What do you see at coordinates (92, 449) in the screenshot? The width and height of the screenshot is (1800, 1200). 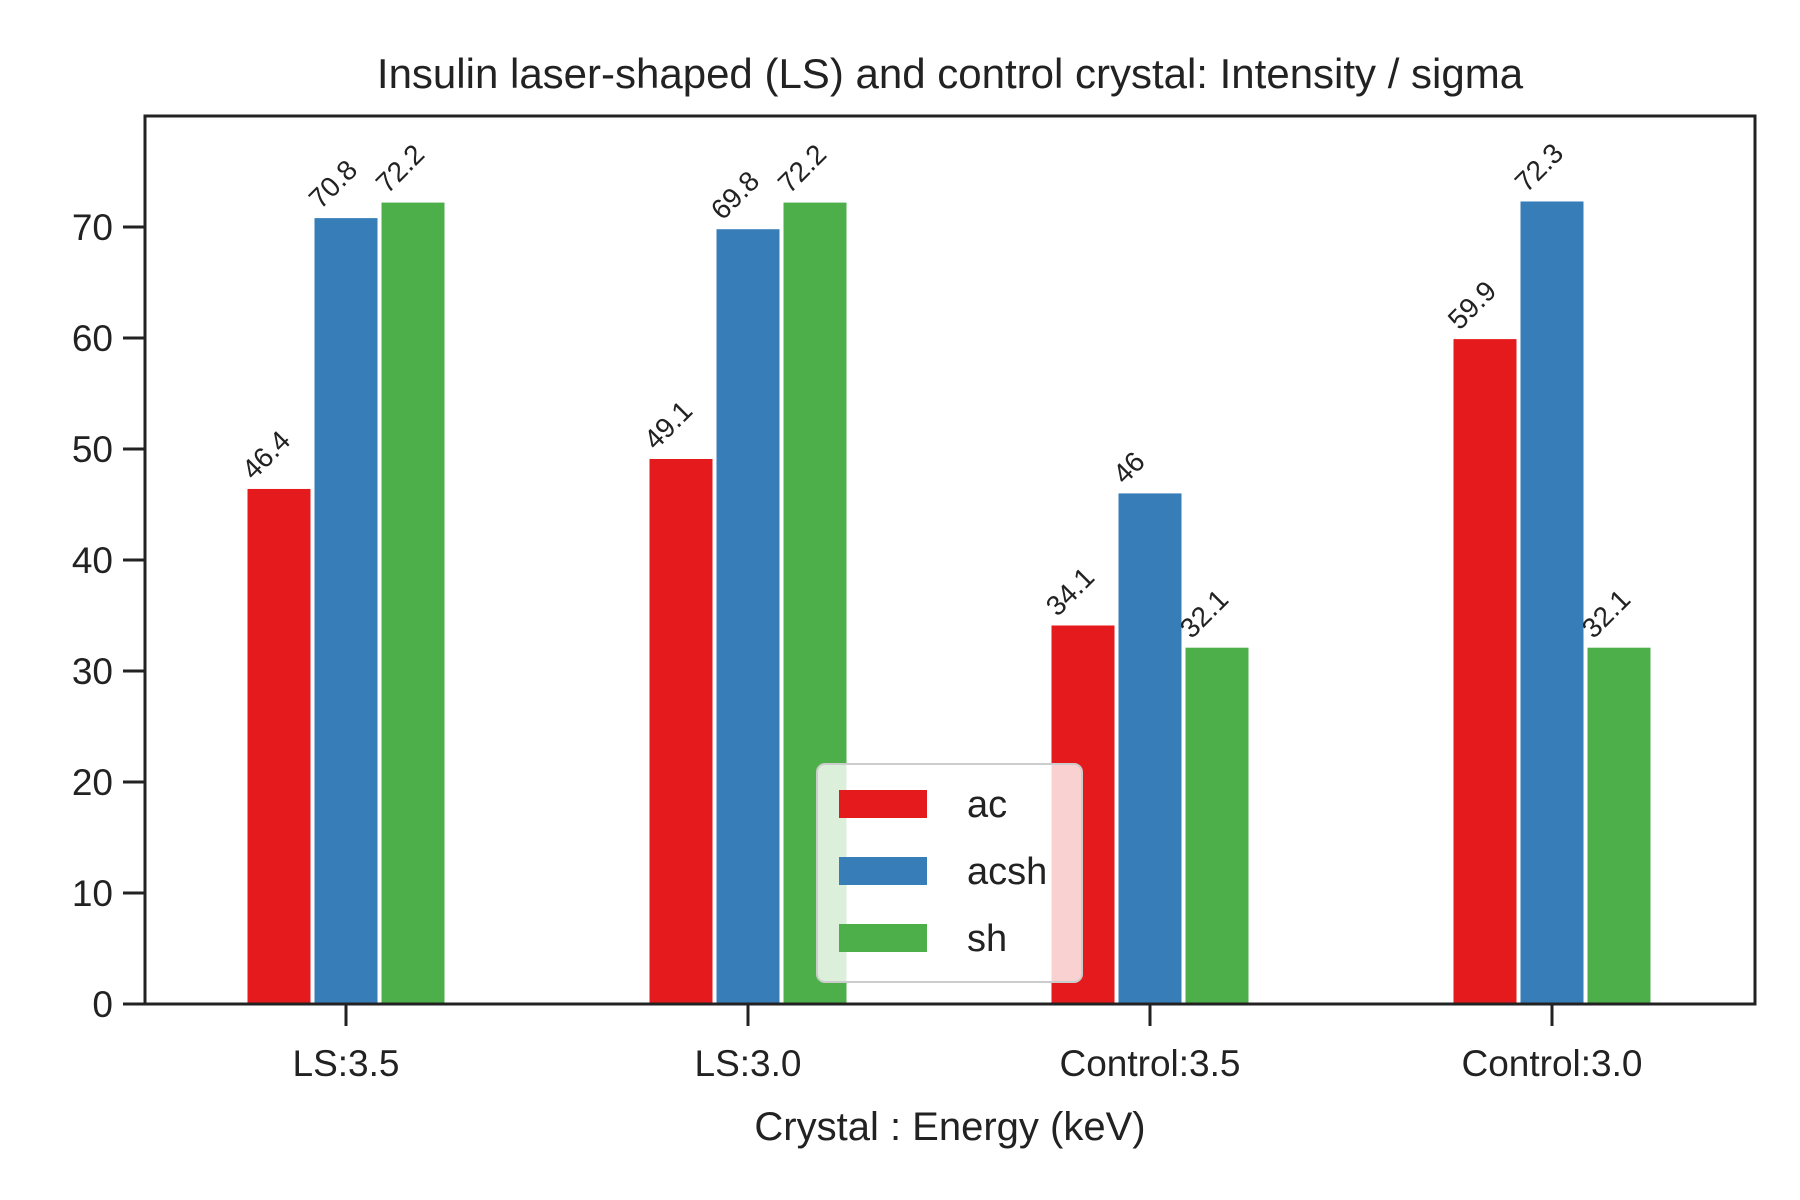 I see `y-tick-label: 50` at bounding box center [92, 449].